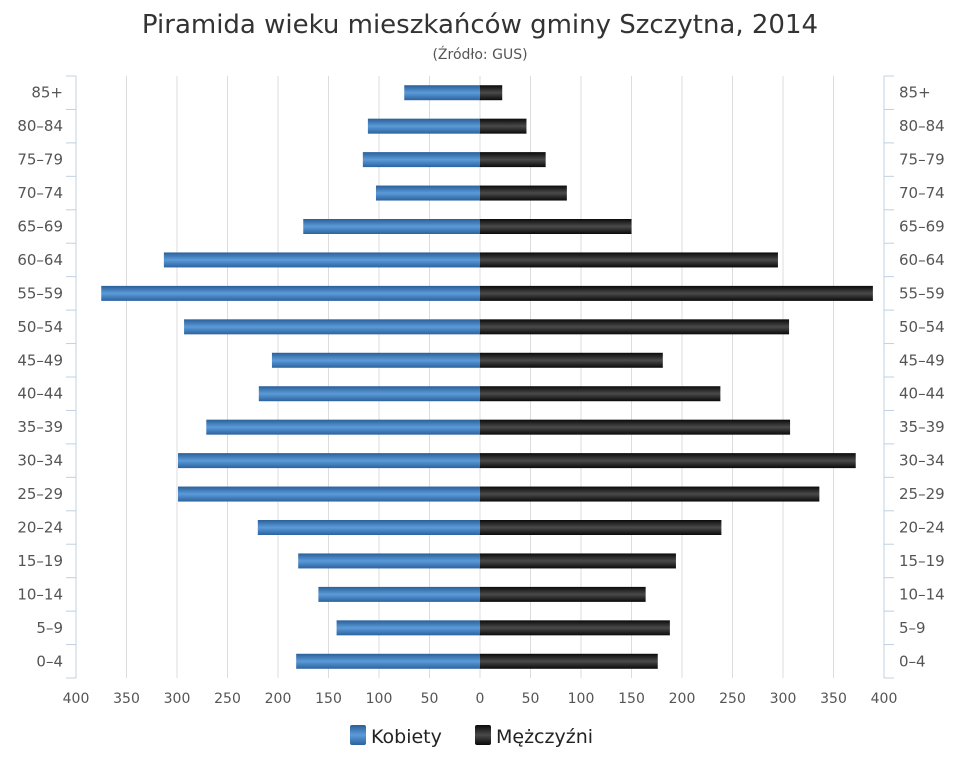  I want to click on category-label-left: 80–84, so click(40, 126).